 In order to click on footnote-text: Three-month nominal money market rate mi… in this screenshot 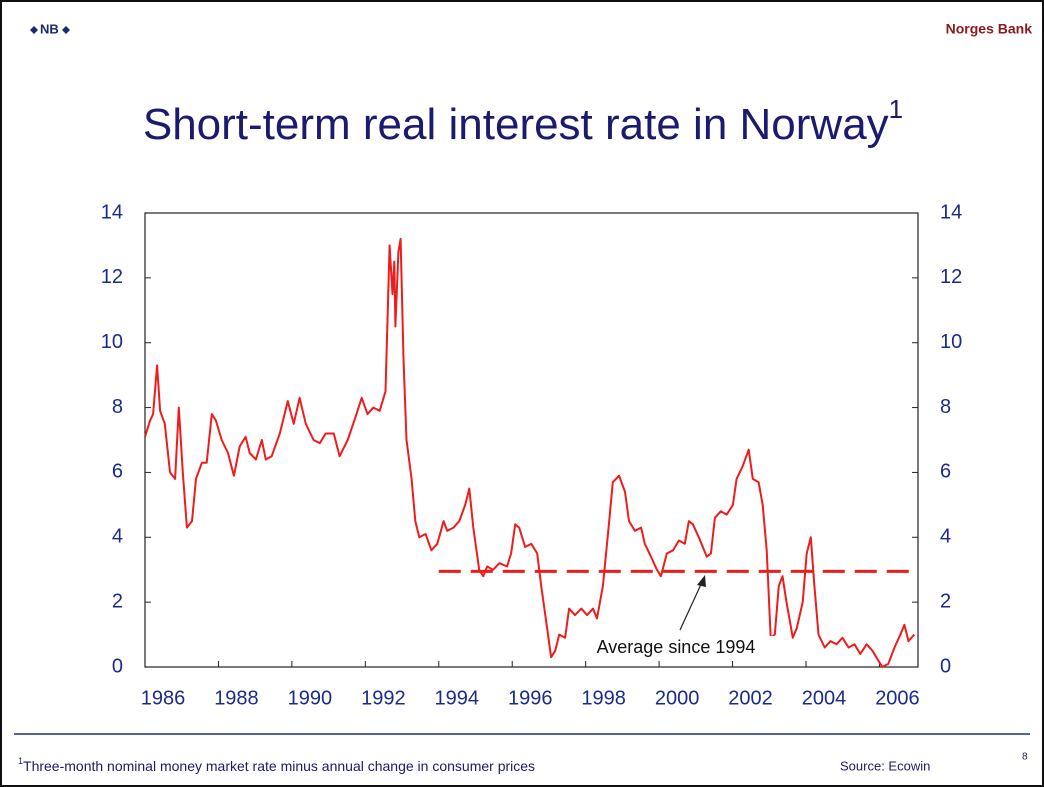, I will do `click(279, 766)`.